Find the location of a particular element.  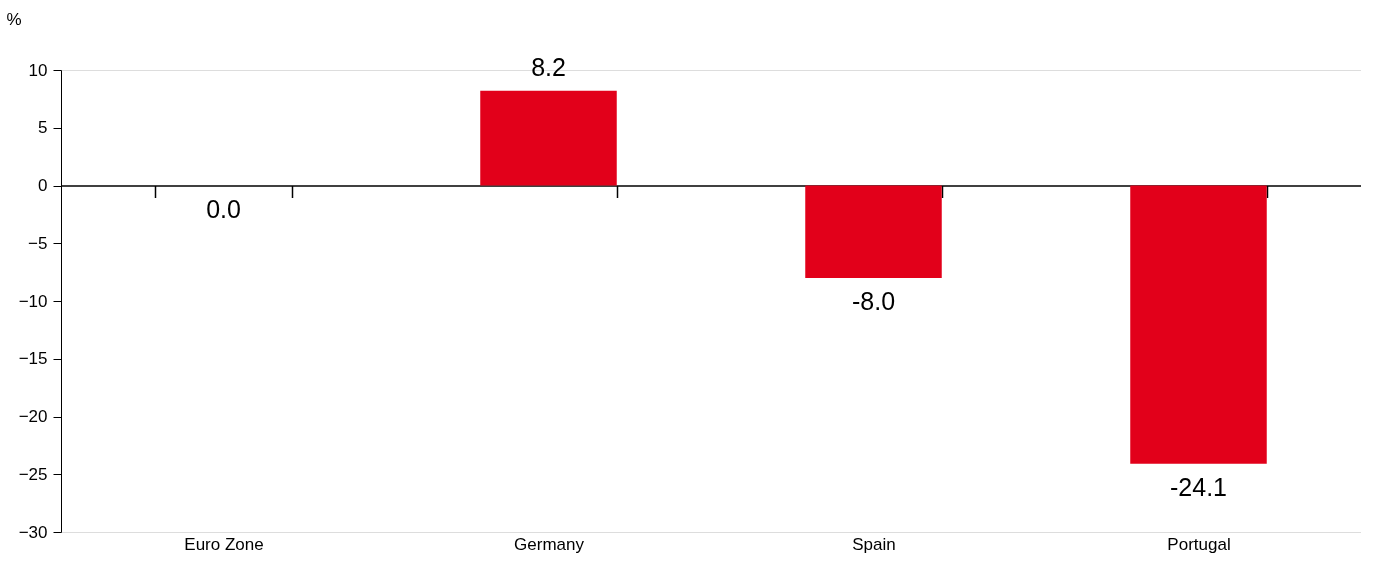

x-tick-label: Germany is located at coordinates (549, 544).